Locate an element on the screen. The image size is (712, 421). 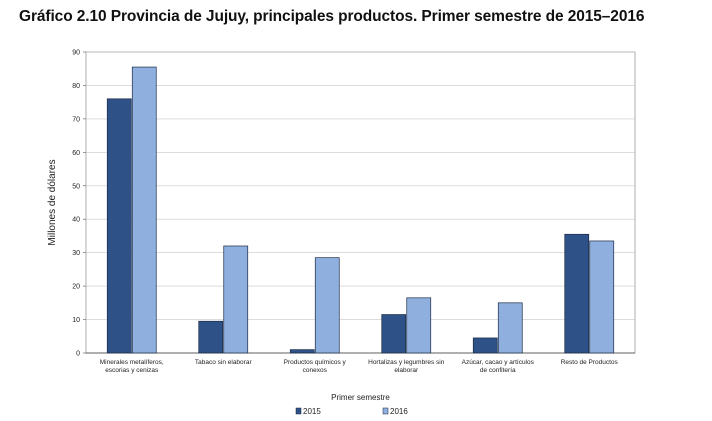
category-label: Minerales metalíferos, is located at coordinates (132, 362).